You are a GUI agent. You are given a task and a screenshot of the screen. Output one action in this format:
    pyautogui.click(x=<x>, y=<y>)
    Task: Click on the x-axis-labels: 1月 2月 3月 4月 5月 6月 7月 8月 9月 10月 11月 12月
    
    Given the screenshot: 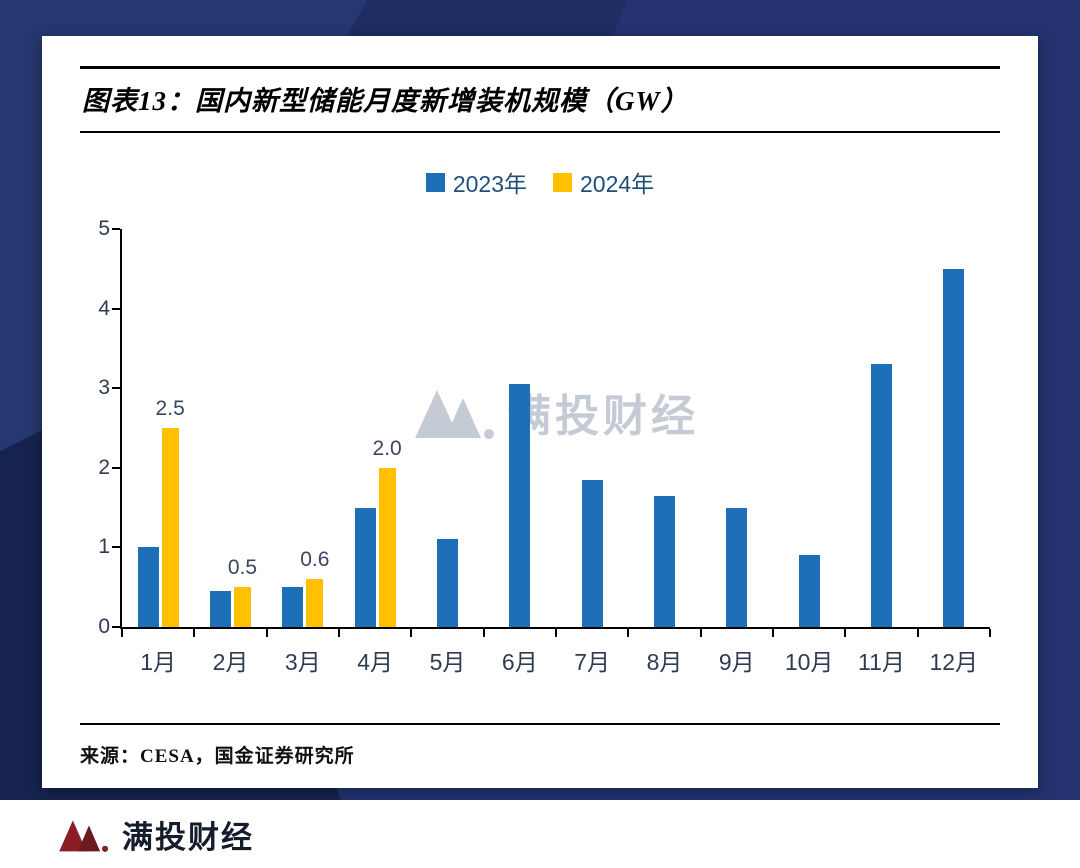 What is the action you would take?
    pyautogui.click(x=556, y=660)
    